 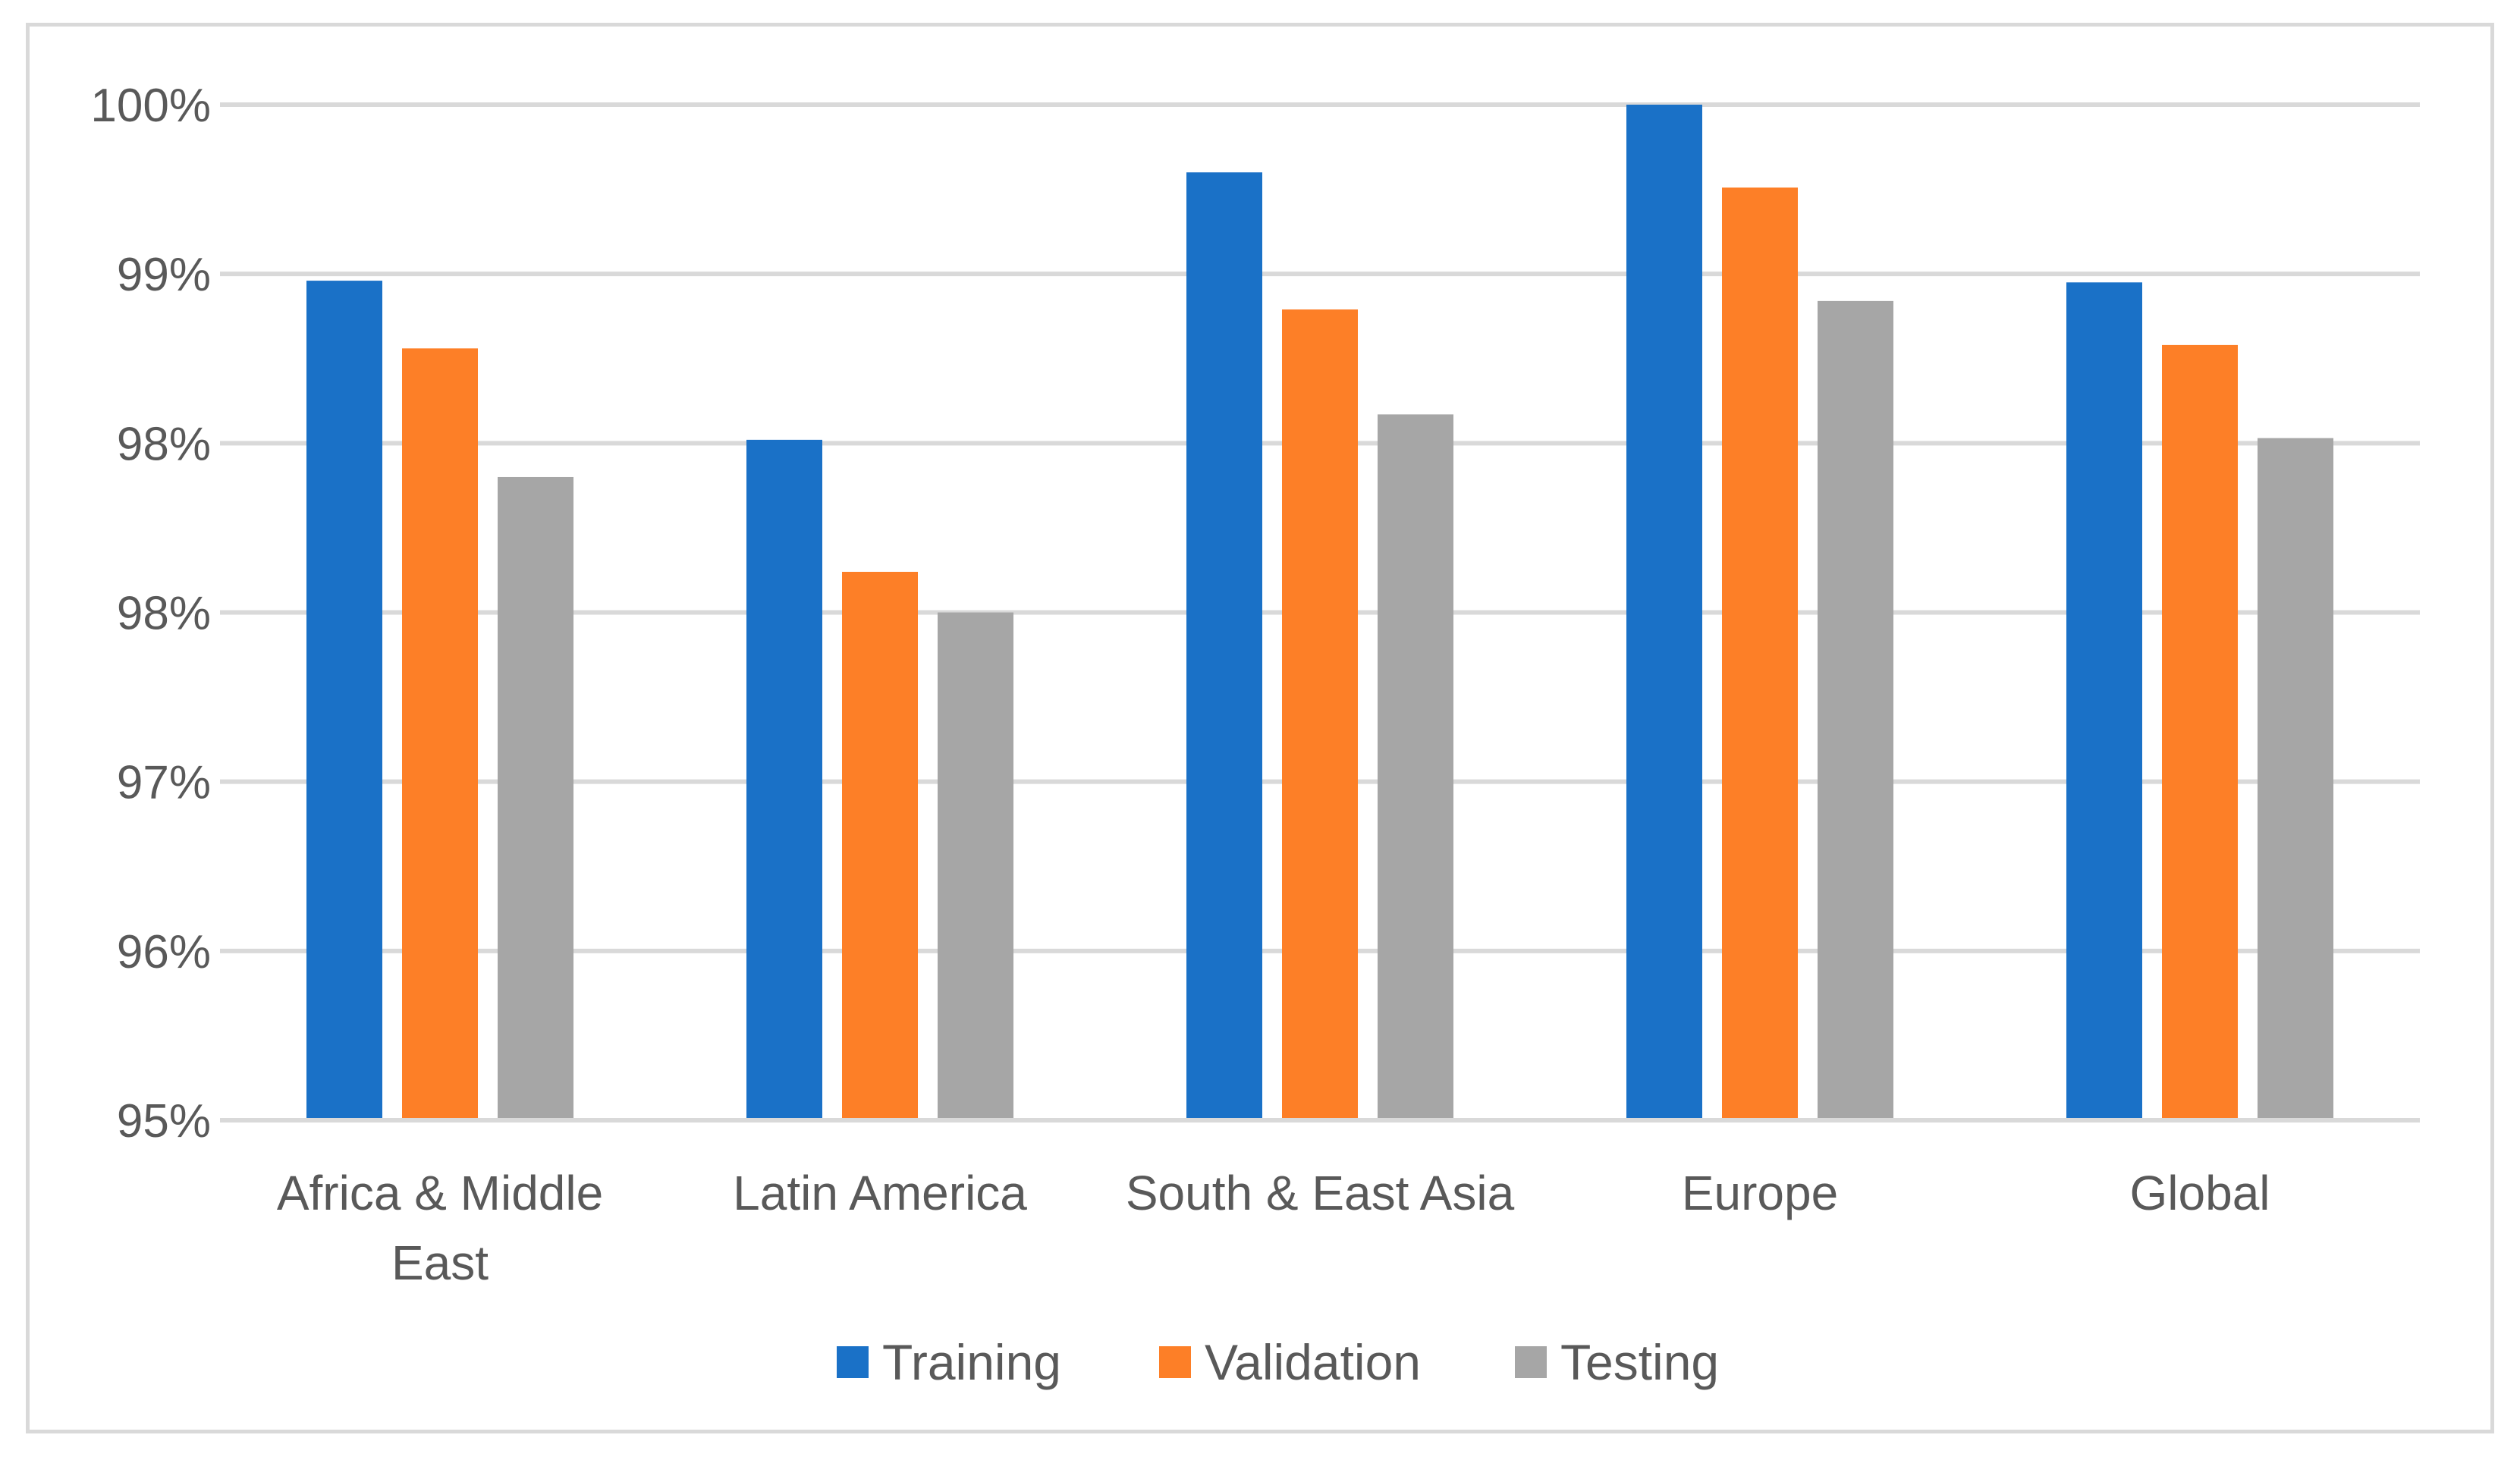 I want to click on legend-label: Training, so click(x=971, y=1362).